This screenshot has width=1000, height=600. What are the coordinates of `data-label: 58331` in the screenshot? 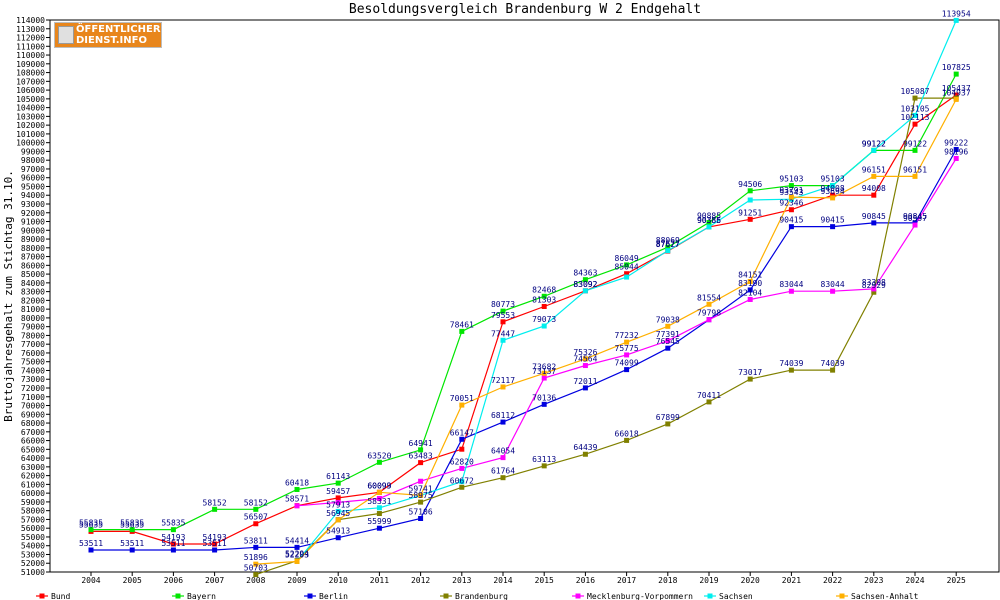 It's located at (379, 501).